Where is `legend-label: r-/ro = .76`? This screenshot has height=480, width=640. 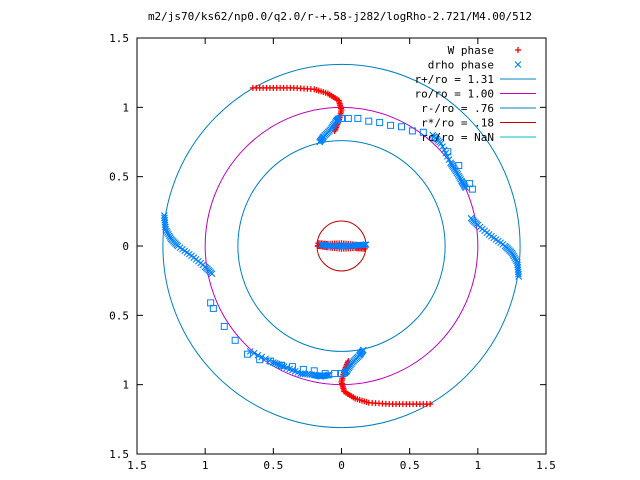
legend-label: r-/ro = .76 is located at coordinates (457, 108).